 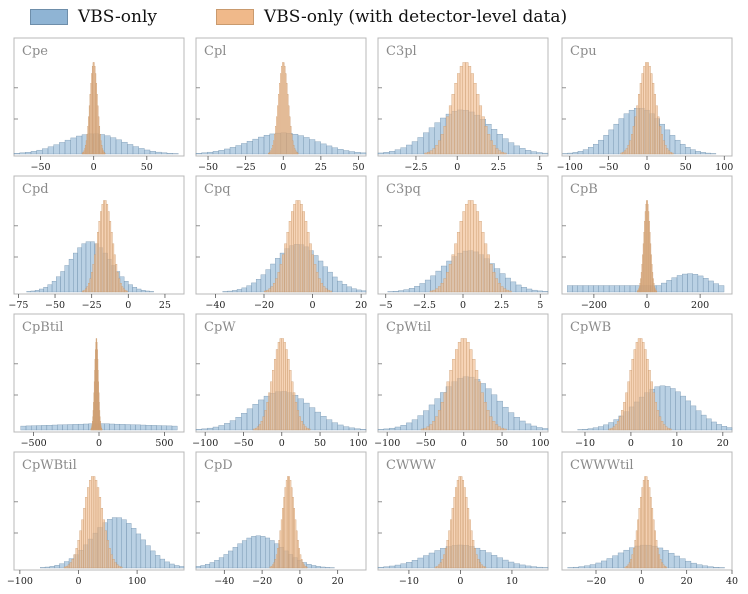 What do you see at coordinates (205, 443) in the screenshot?
I see `x-tick-label: −100` at bounding box center [205, 443].